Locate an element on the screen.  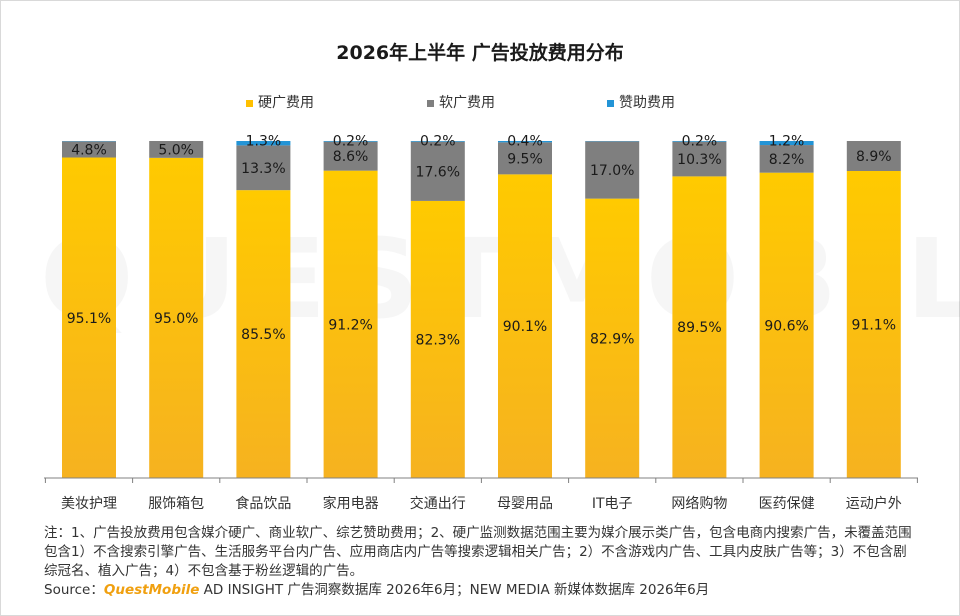
data-label-hard-ad-9: 91.1% is located at coordinates (874, 325).